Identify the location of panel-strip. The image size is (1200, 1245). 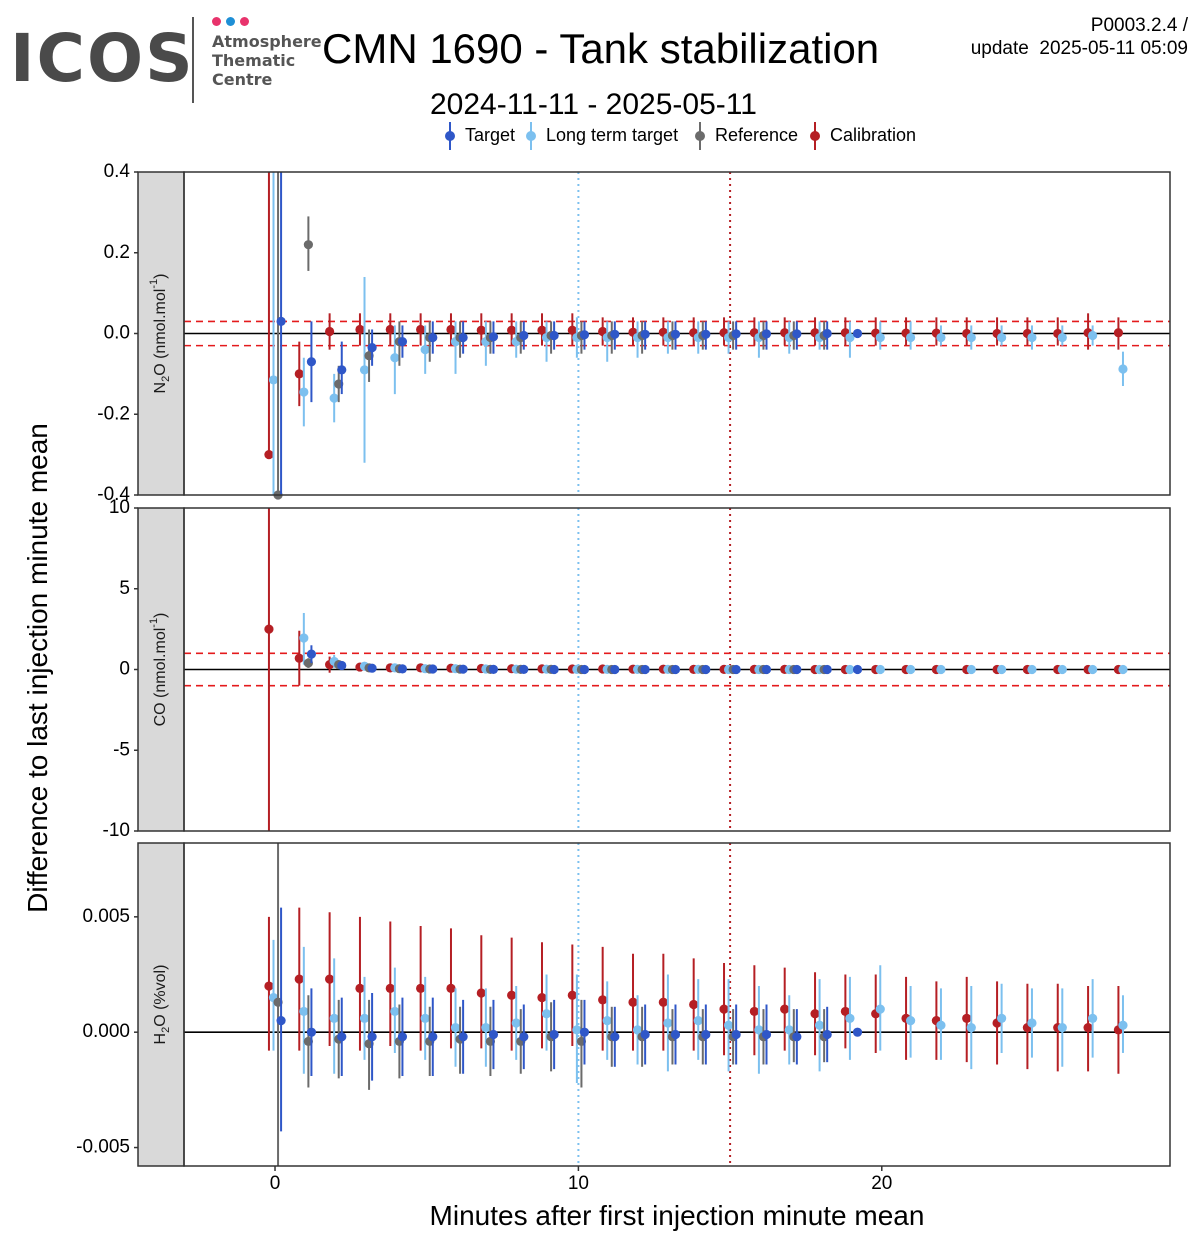
(161, 669).